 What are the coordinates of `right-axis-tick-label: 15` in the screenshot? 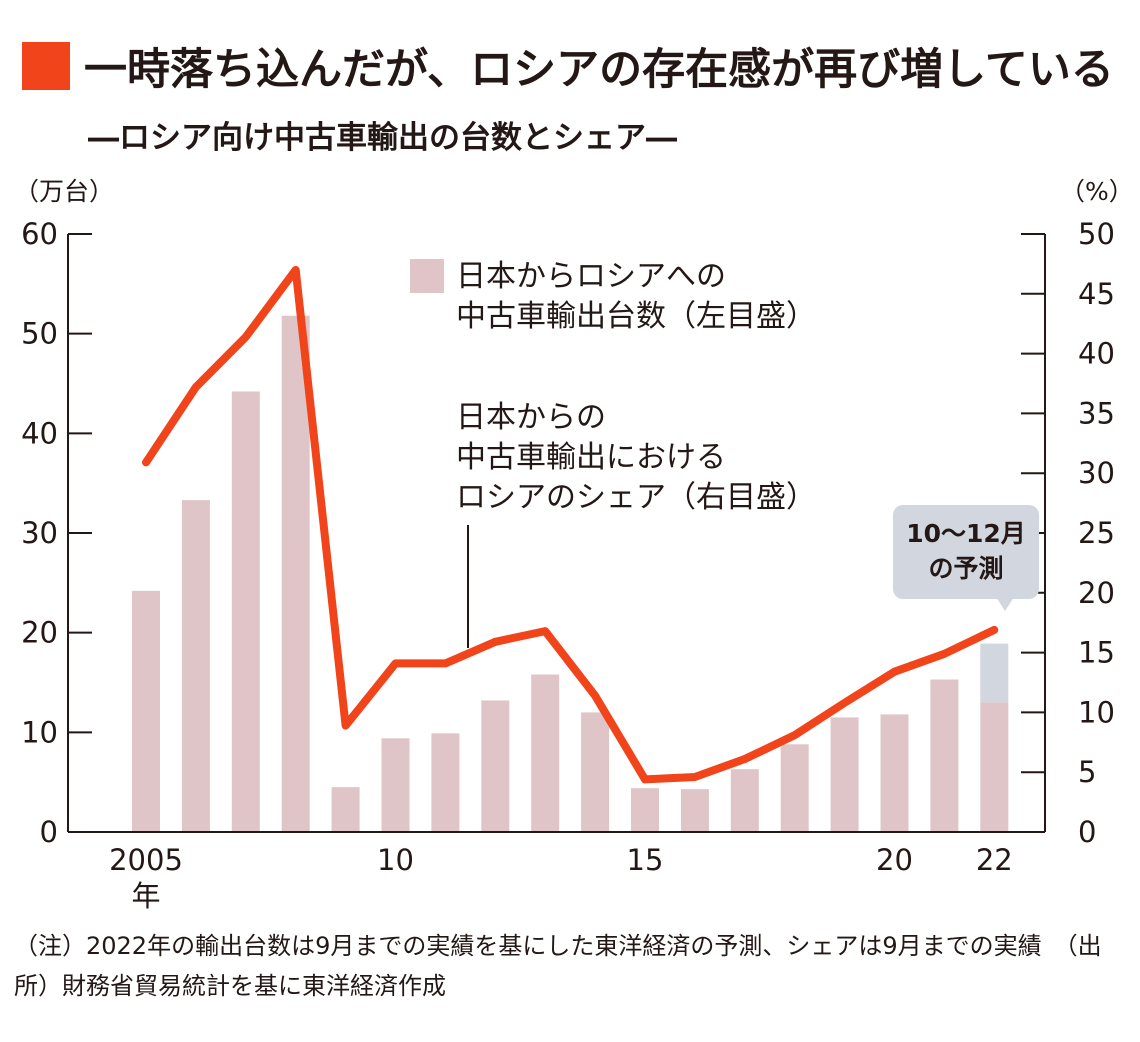 It's located at (1096, 653).